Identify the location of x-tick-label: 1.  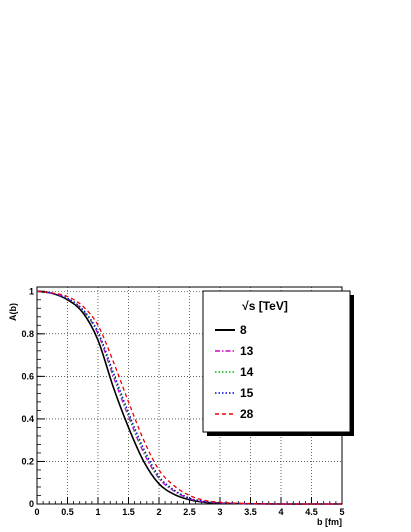
(97, 512).